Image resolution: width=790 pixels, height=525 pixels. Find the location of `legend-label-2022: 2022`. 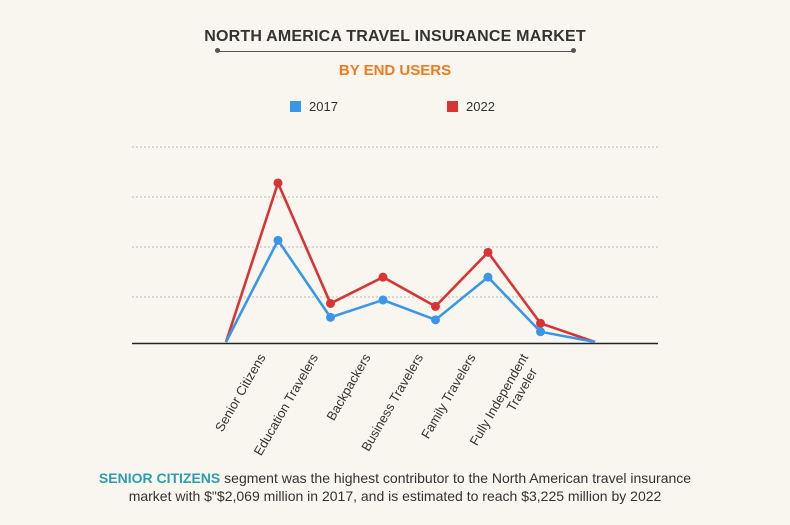

legend-label-2022: 2022 is located at coordinates (480, 106).